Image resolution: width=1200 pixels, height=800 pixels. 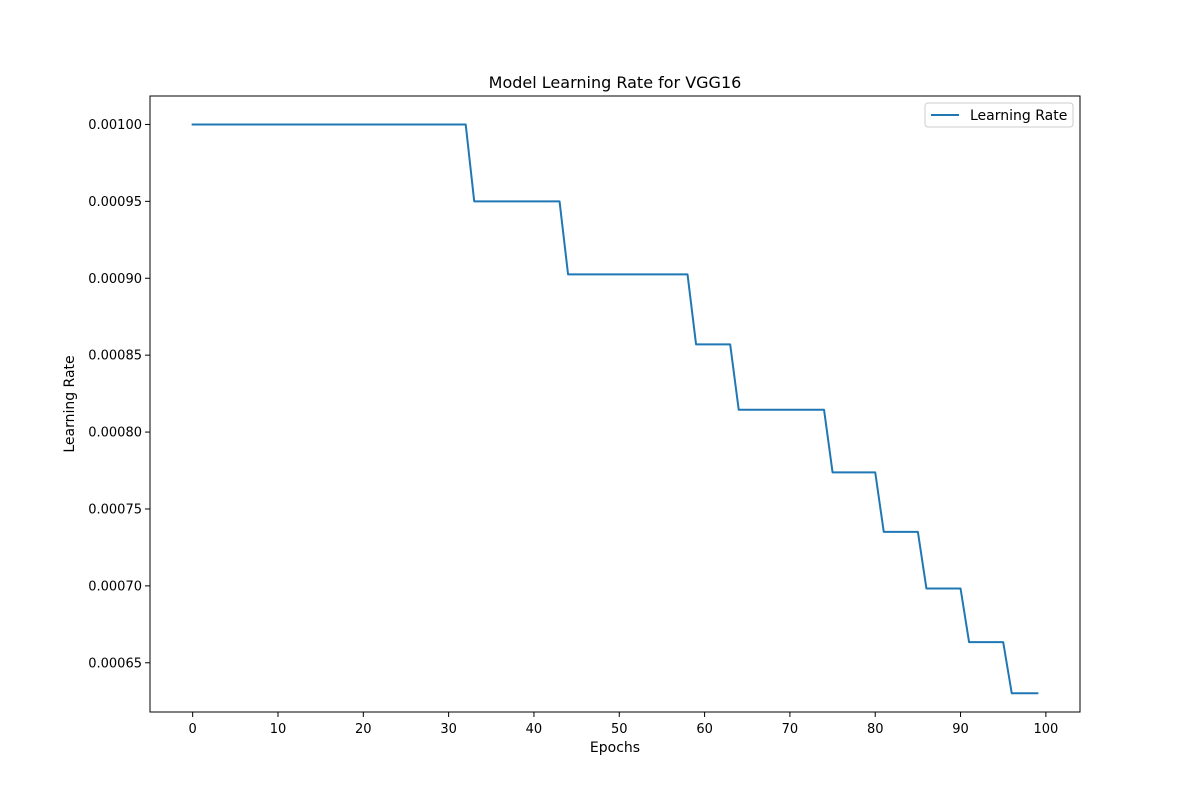 I want to click on x-tick-label: 90, so click(x=960, y=729).